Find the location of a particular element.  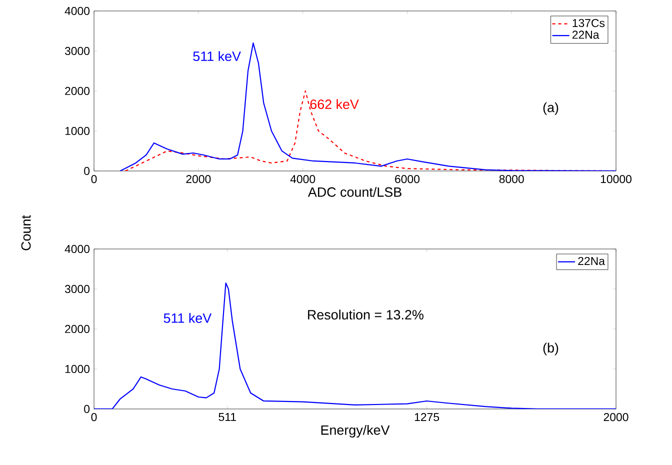

annotation: Resolution = 13.2% is located at coordinates (366, 315).